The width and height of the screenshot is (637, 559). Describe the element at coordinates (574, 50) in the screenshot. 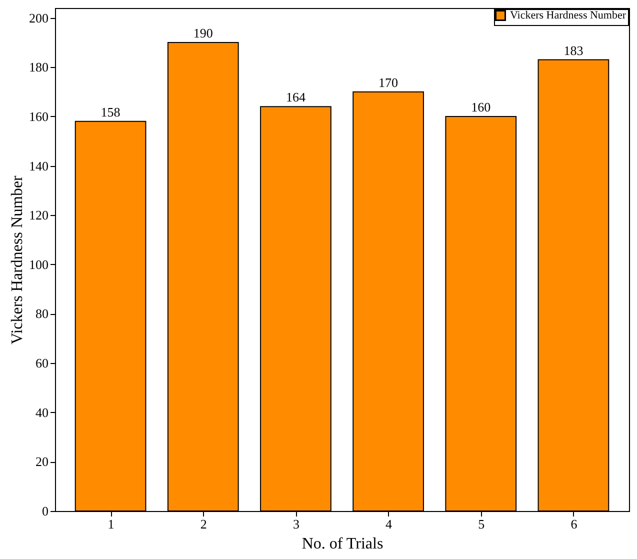

I see `data-label: 183` at that location.